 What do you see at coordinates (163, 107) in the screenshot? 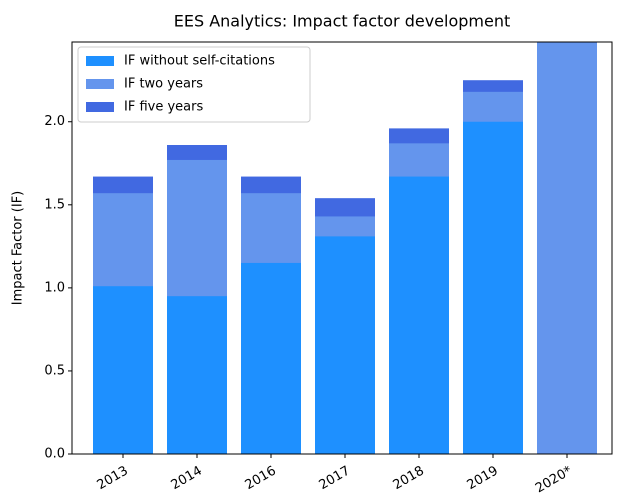
I see `legend-label: IF five years` at bounding box center [163, 107].